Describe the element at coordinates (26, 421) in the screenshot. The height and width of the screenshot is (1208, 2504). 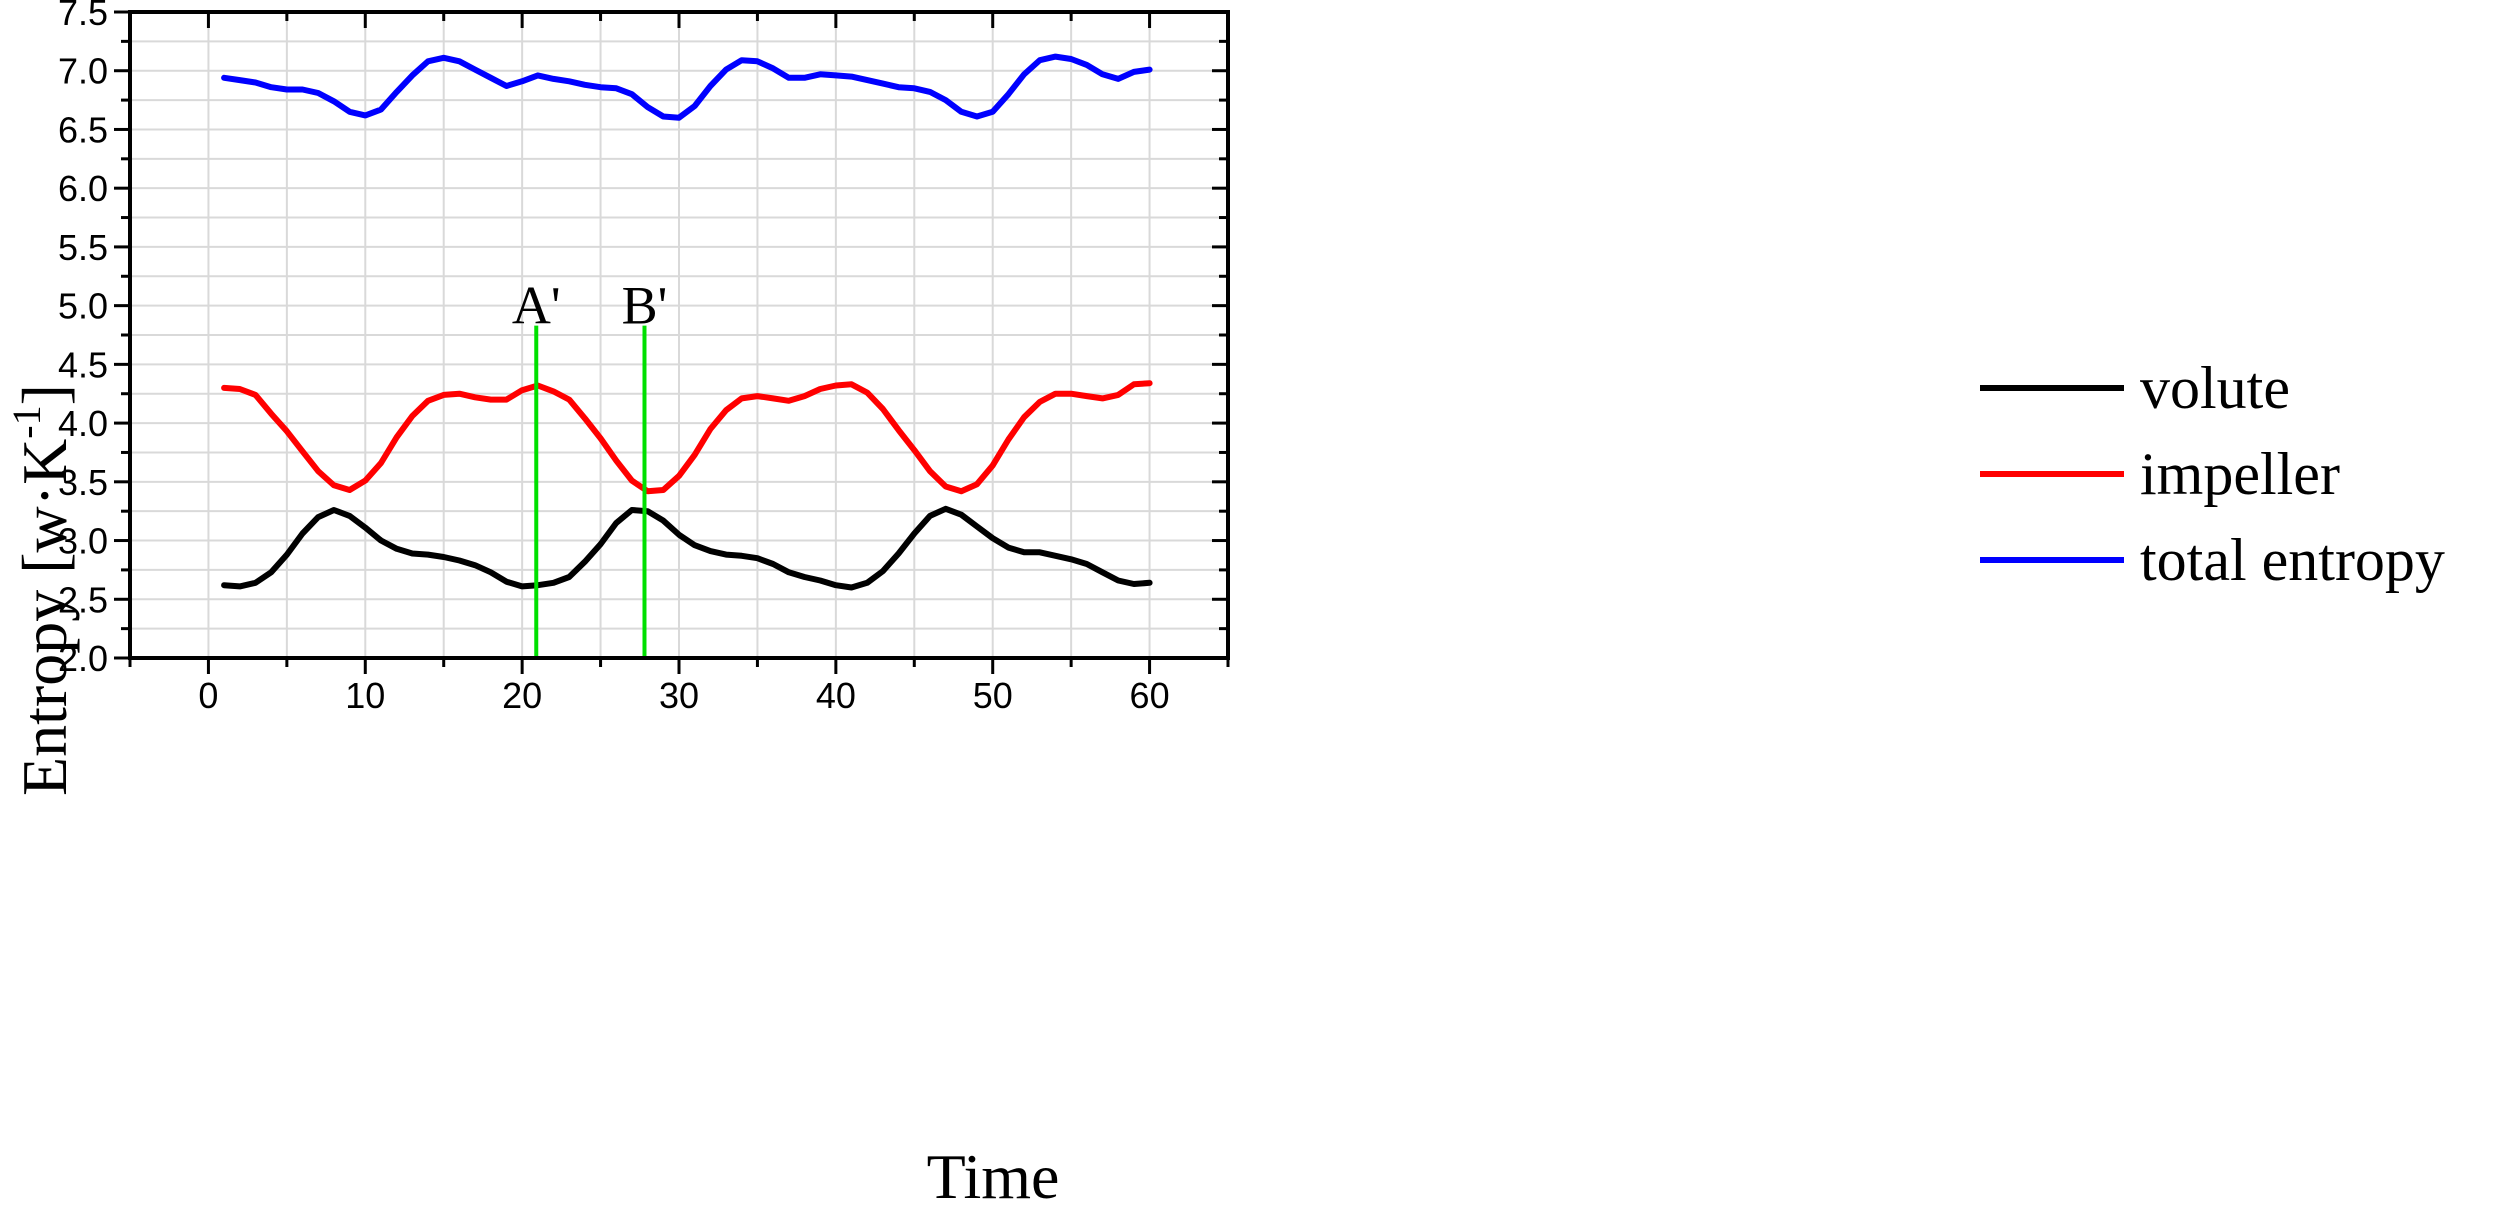
I see `y-axis-title-sup: -1` at that location.